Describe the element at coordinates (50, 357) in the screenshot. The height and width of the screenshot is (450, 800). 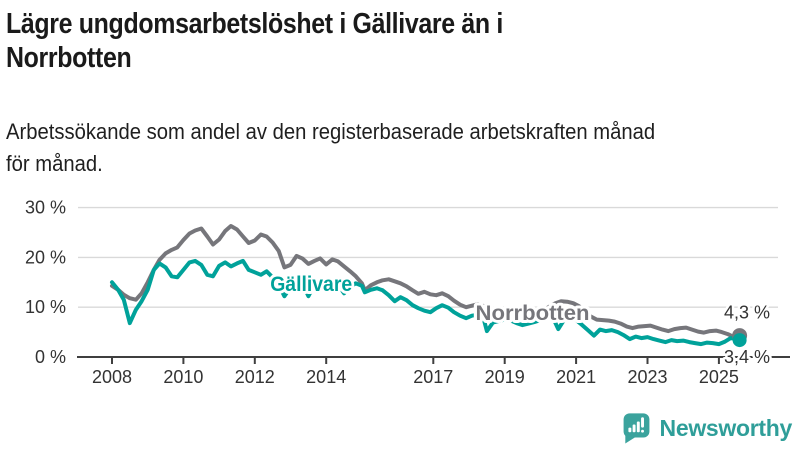
I see `y-tick-label: 0 %` at that location.